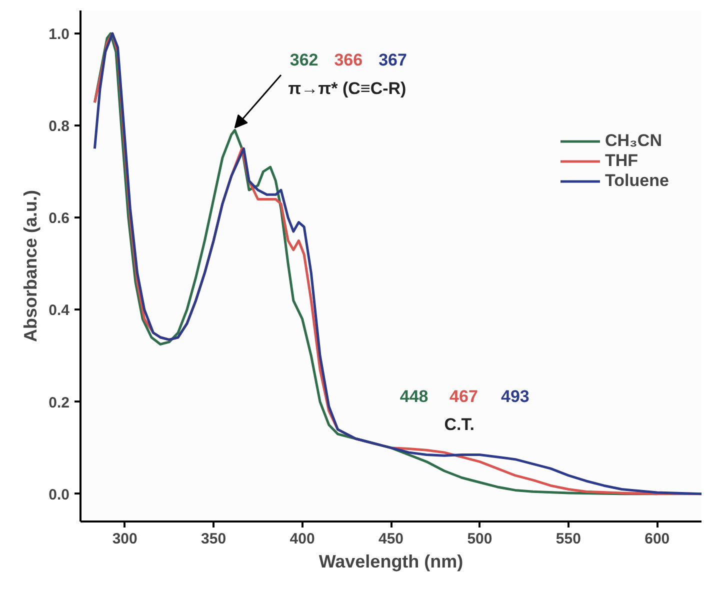 This screenshot has height=591, width=716. What do you see at coordinates (59, 127) in the screenshot?
I see `y-tick-label: 0.8` at bounding box center [59, 127].